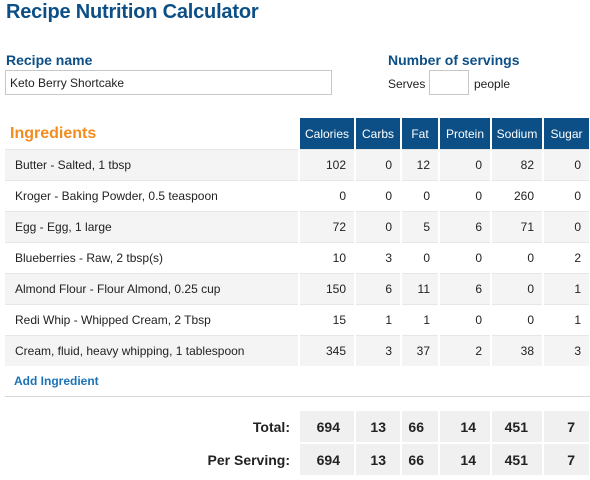 This screenshot has height=480, width=590. I want to click on carbs-cell: 1, so click(377, 320).